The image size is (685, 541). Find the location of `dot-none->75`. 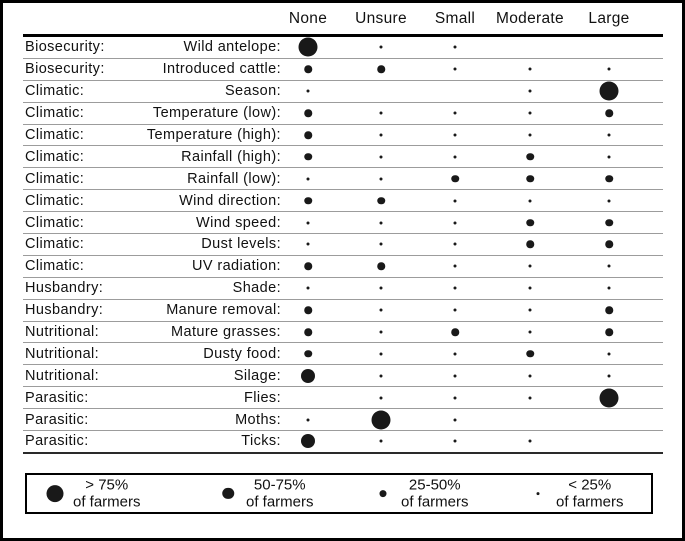

dot-none->75 is located at coordinates (308, 47).